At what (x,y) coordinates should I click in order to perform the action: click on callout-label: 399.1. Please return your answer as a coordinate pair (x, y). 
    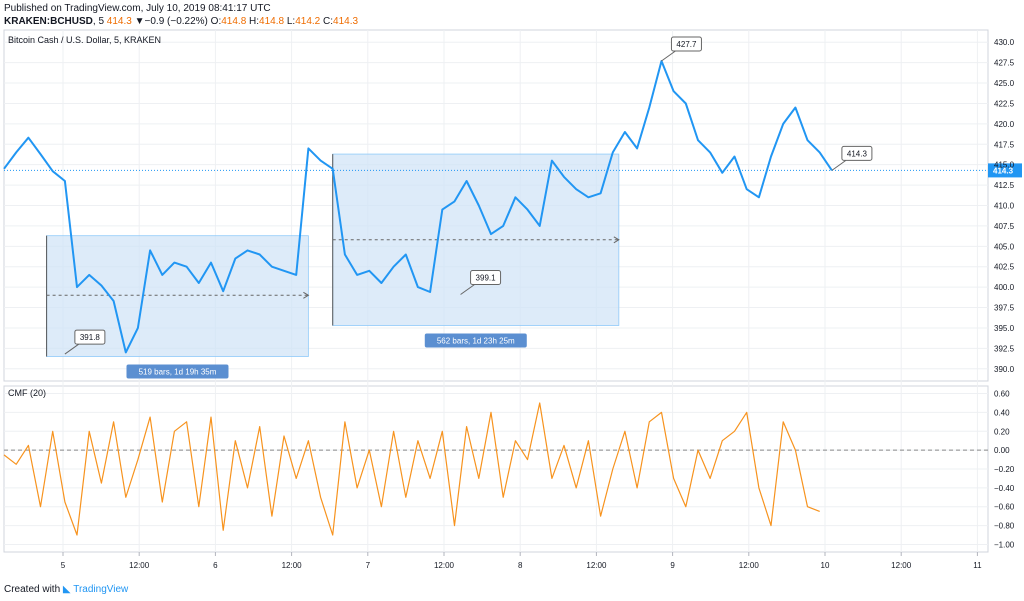
    Looking at the image, I should click on (486, 277).